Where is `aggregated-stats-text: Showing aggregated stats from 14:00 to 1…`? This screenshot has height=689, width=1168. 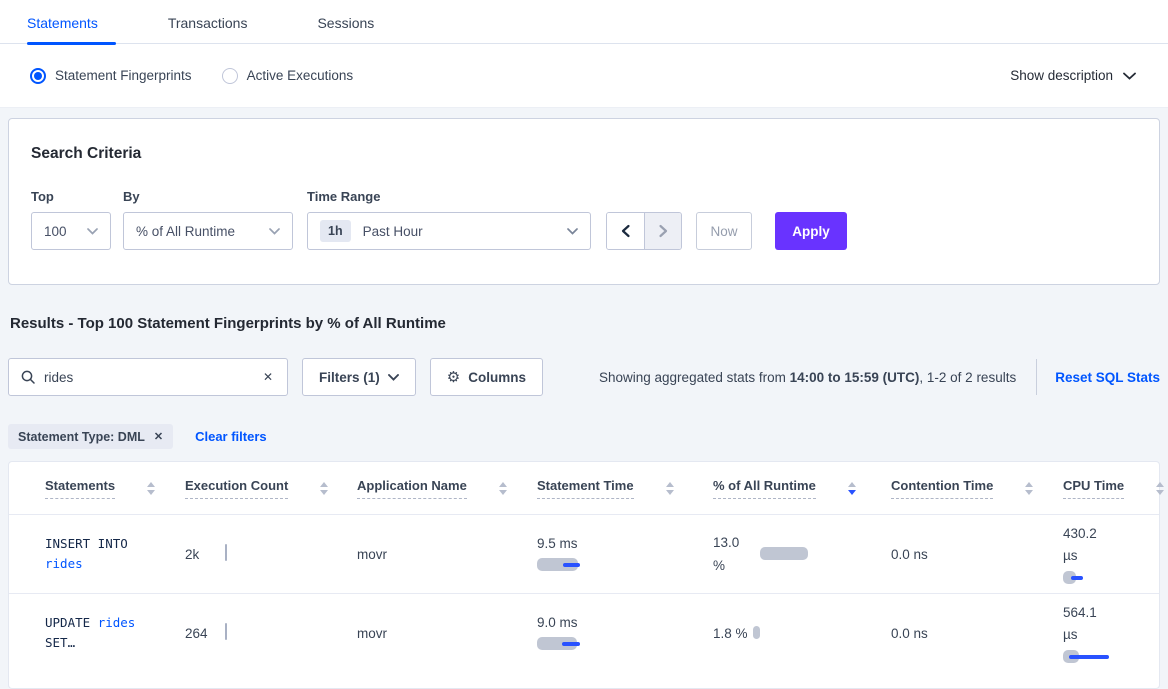 aggregated-stats-text: Showing aggregated stats from 14:00 to 1… is located at coordinates (808, 377).